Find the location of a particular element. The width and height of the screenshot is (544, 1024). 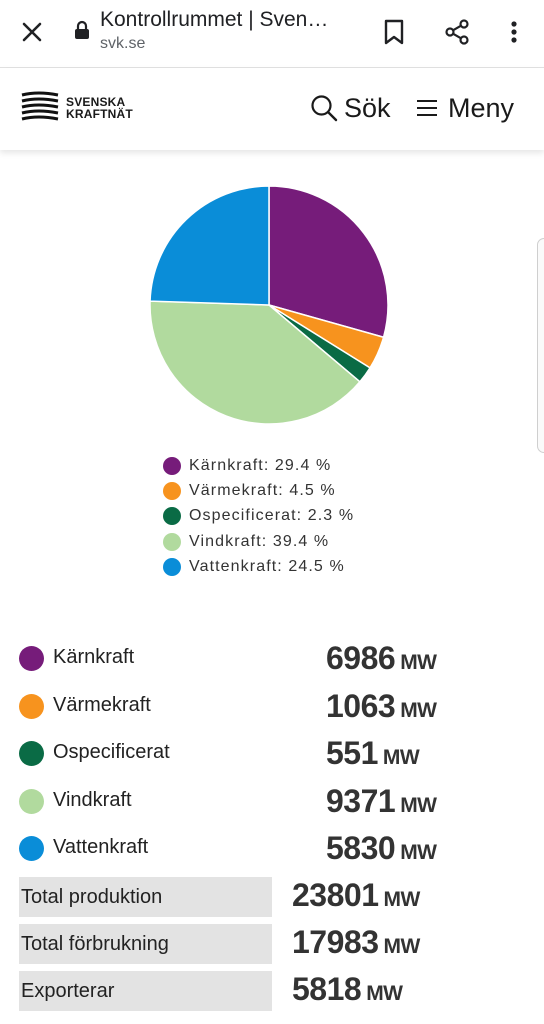

total-value-number: 17983 is located at coordinates (335, 942).